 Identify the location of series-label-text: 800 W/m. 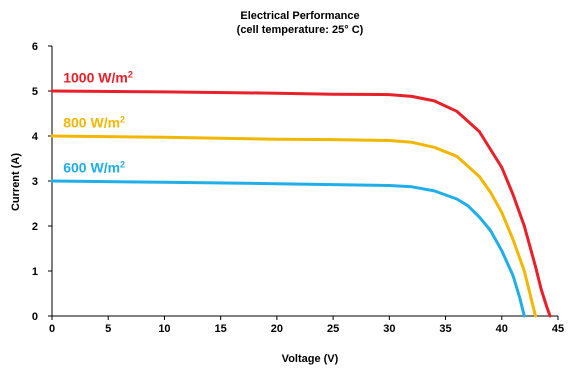
(91, 123).